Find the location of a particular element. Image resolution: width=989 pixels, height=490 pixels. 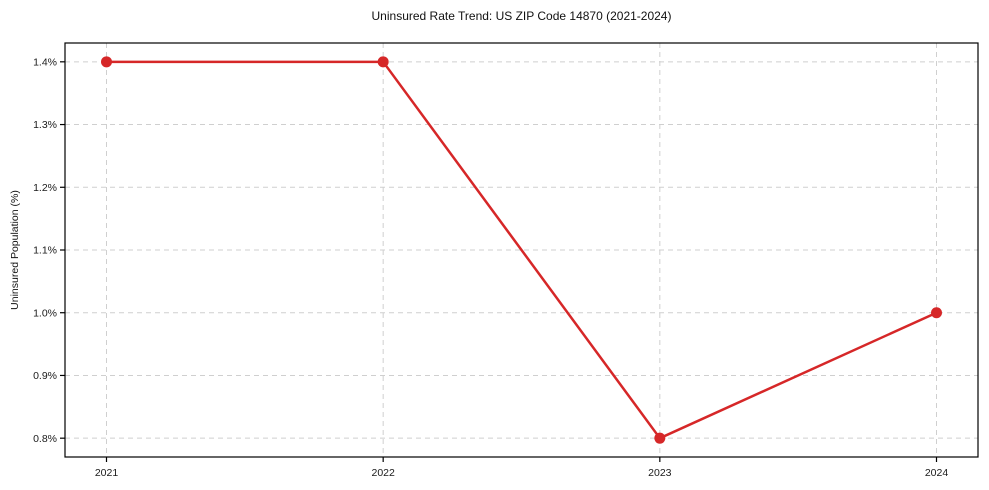

x-tick-label: 2022 is located at coordinates (383, 473).